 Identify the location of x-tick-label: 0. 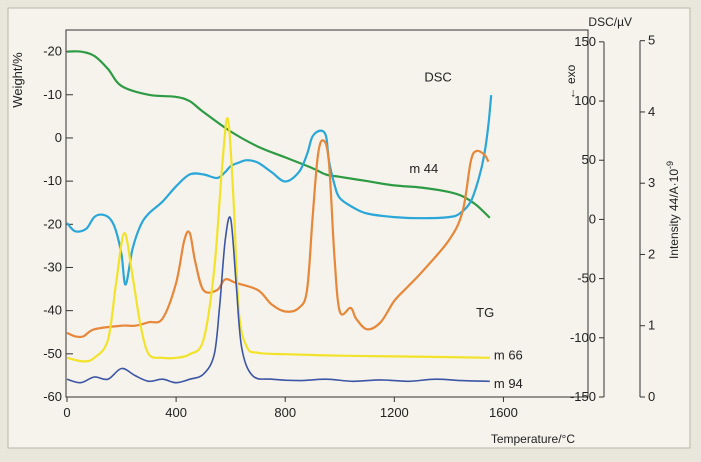
(66, 412).